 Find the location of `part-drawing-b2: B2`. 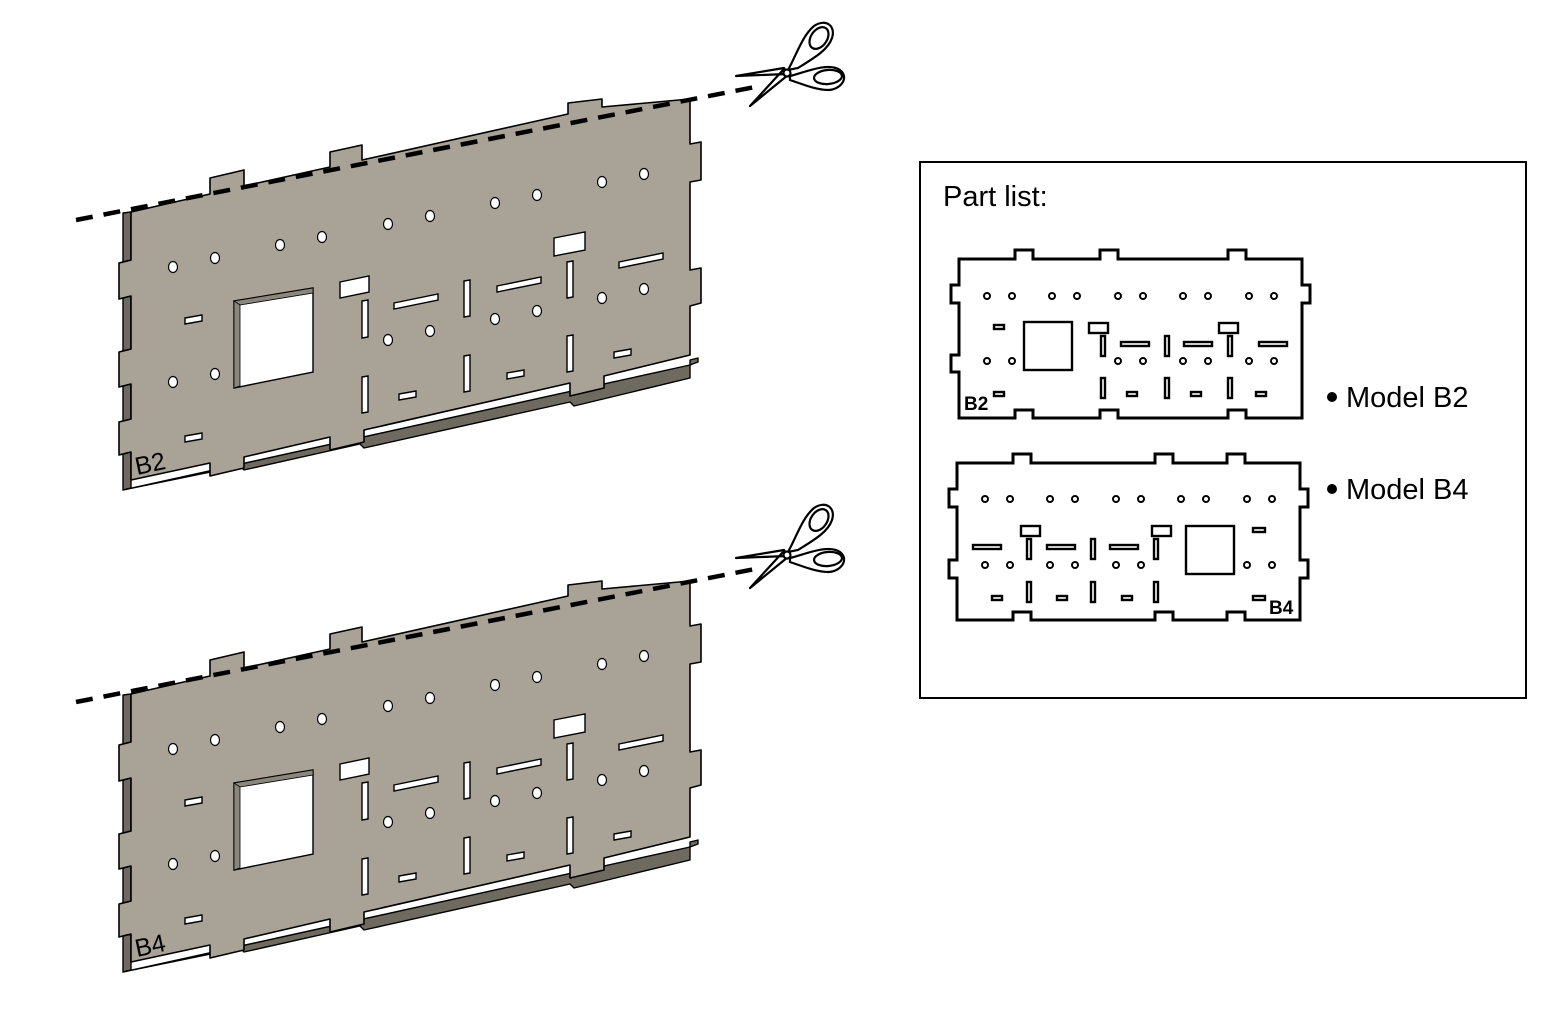

part-drawing-b2: B2 is located at coordinates (1130, 334).